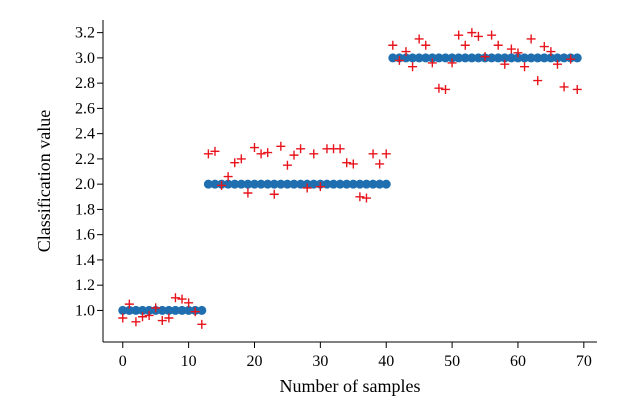 The height and width of the screenshot is (407, 623). What do you see at coordinates (189, 361) in the screenshot?
I see `x-tick-label: 10` at bounding box center [189, 361].